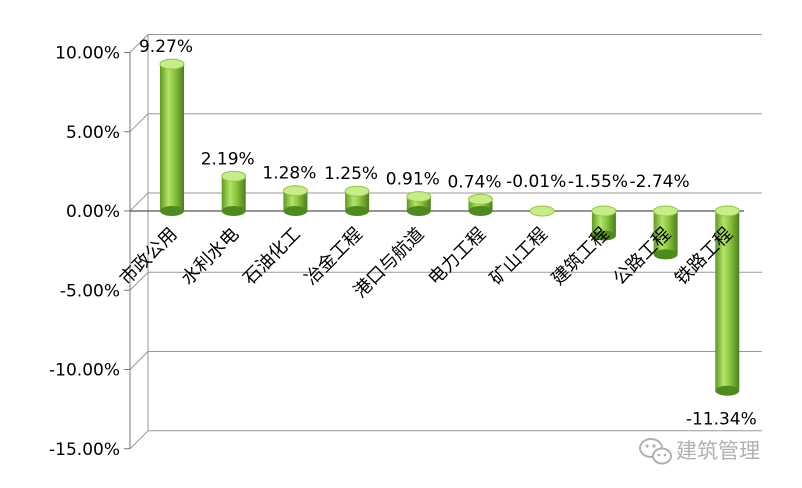 The height and width of the screenshot is (488, 802). What do you see at coordinates (84, 371) in the screenshot?
I see `y-tick-label: -10.00%` at bounding box center [84, 371].